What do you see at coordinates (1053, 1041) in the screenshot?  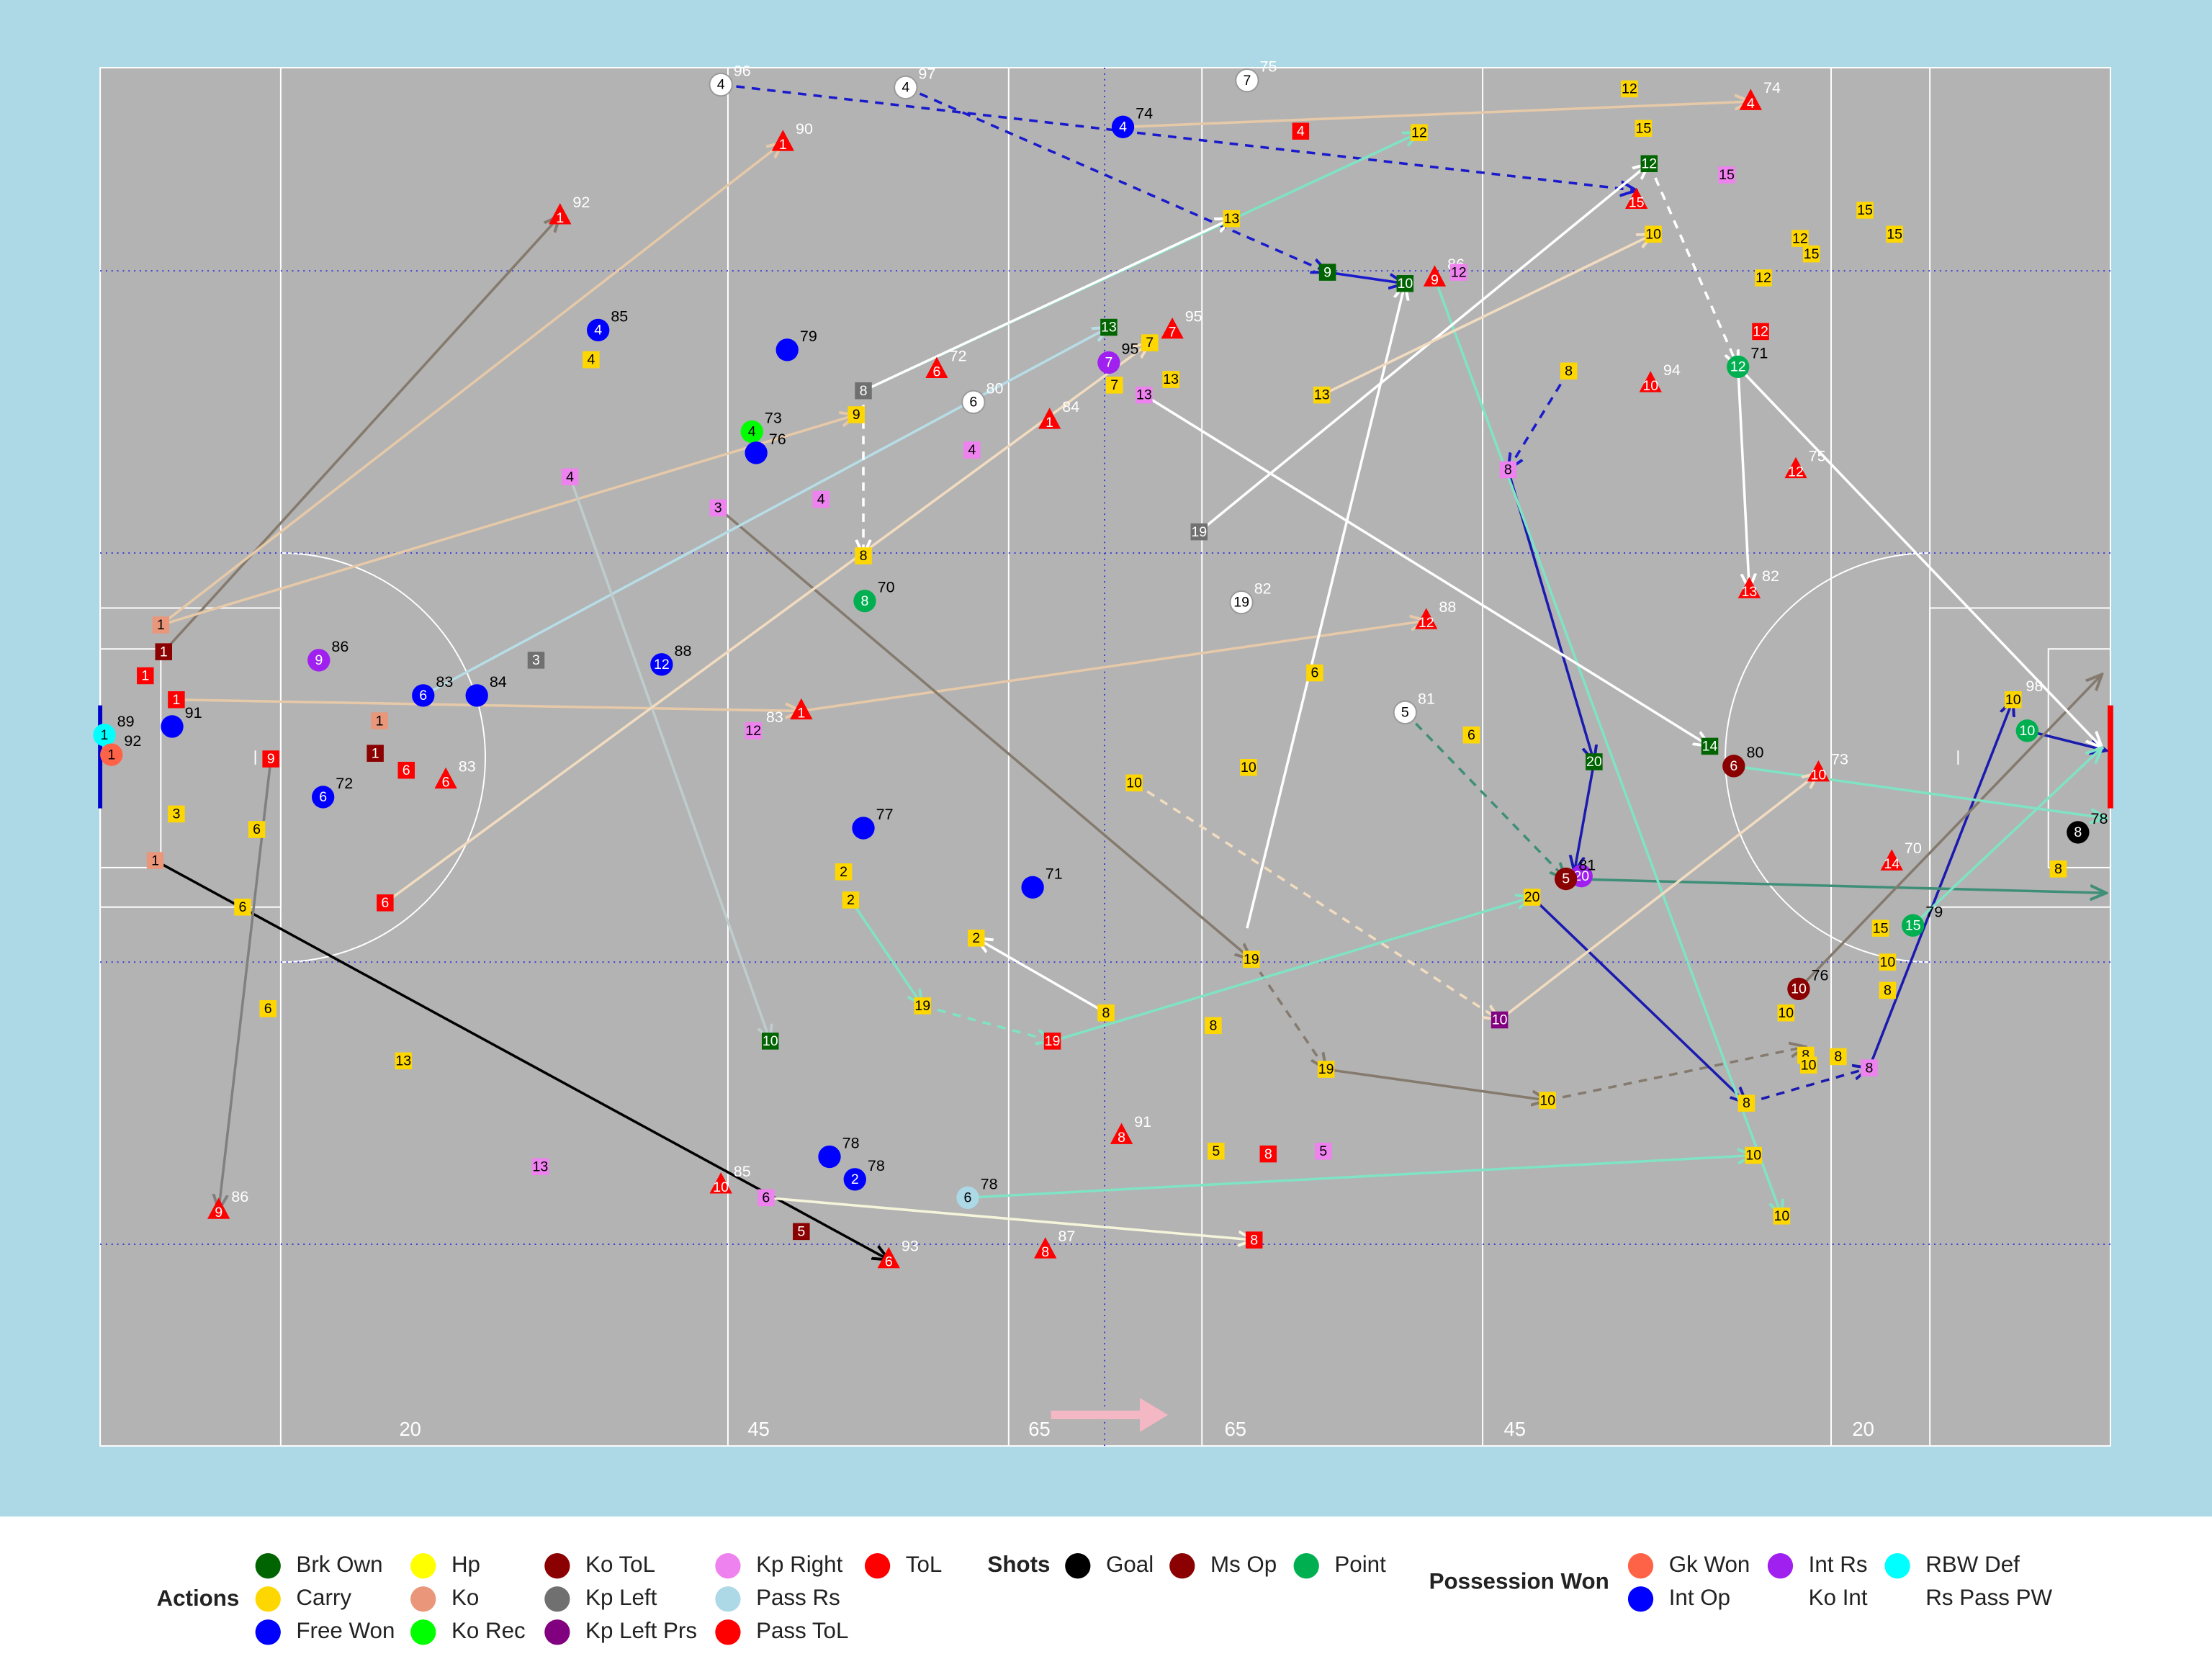 I see `event-label: 19` at bounding box center [1053, 1041].